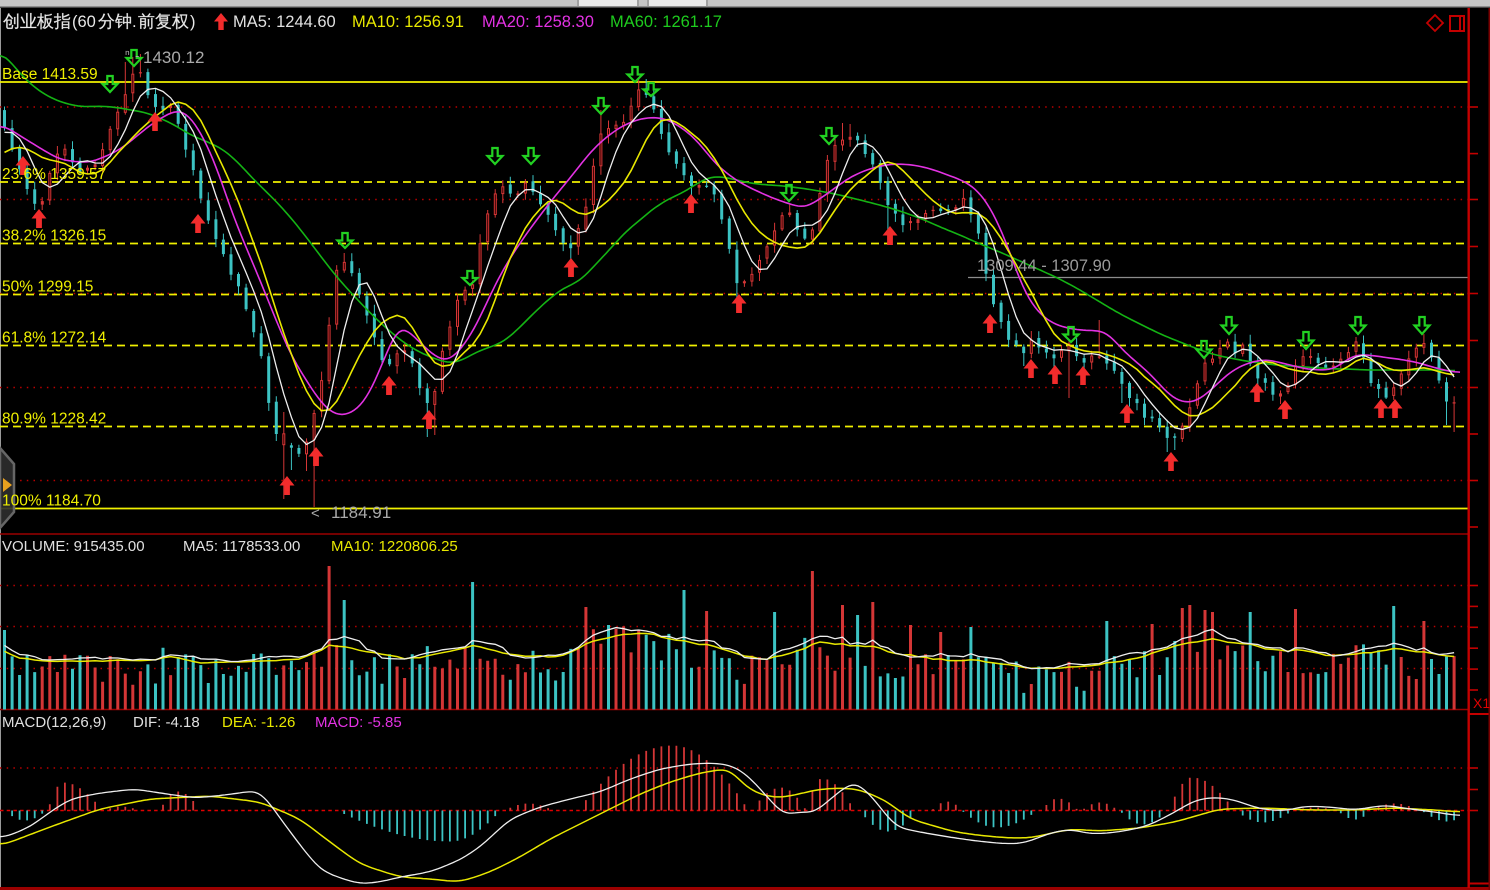 This screenshot has height=890, width=1490. What do you see at coordinates (408, 22) in the screenshot?
I see `svg-text: MA10: 1256.91` at bounding box center [408, 22].